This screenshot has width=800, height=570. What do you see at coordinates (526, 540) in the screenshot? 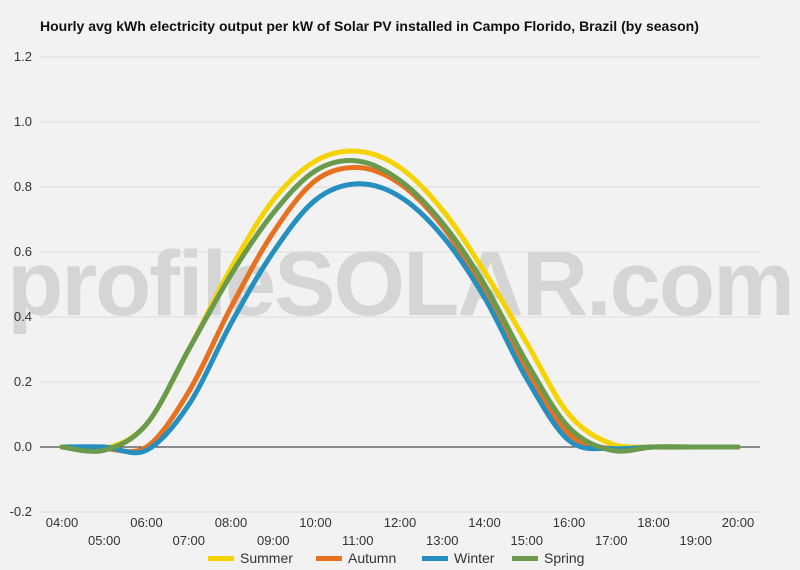
I see `x-tick-label: 15:00` at bounding box center [526, 540].